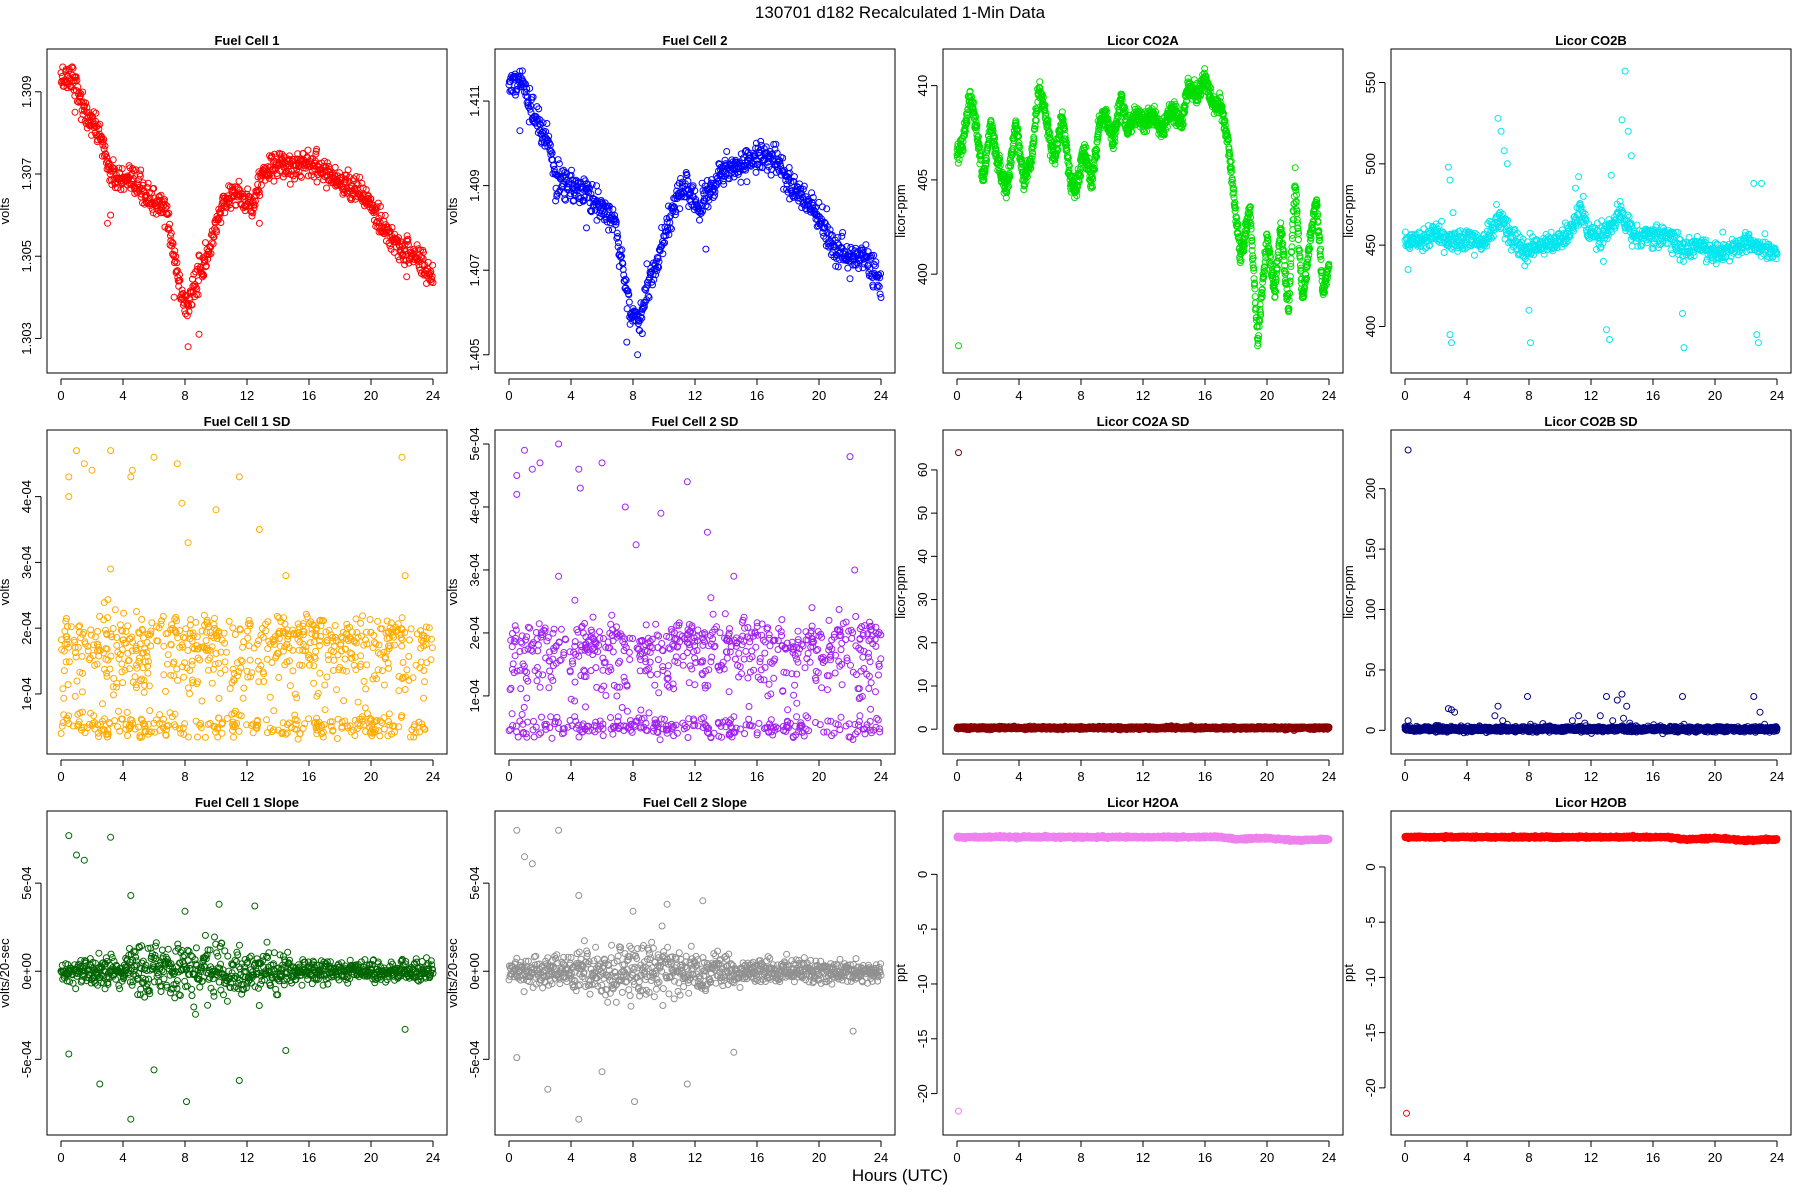 Image resolution: width=1800 pixels, height=1200 pixels. I want to click on x-tick-label: 20, so click(371, 395).